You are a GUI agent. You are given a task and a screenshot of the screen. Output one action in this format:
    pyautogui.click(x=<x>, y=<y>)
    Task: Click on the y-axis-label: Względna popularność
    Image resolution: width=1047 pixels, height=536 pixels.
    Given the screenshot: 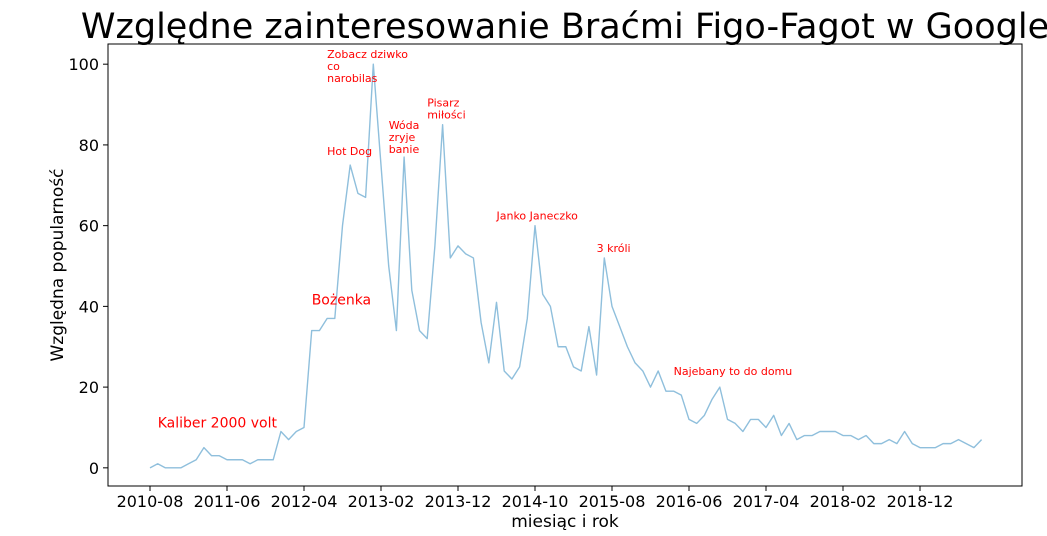 What is the action you would take?
    pyautogui.click(x=58, y=264)
    